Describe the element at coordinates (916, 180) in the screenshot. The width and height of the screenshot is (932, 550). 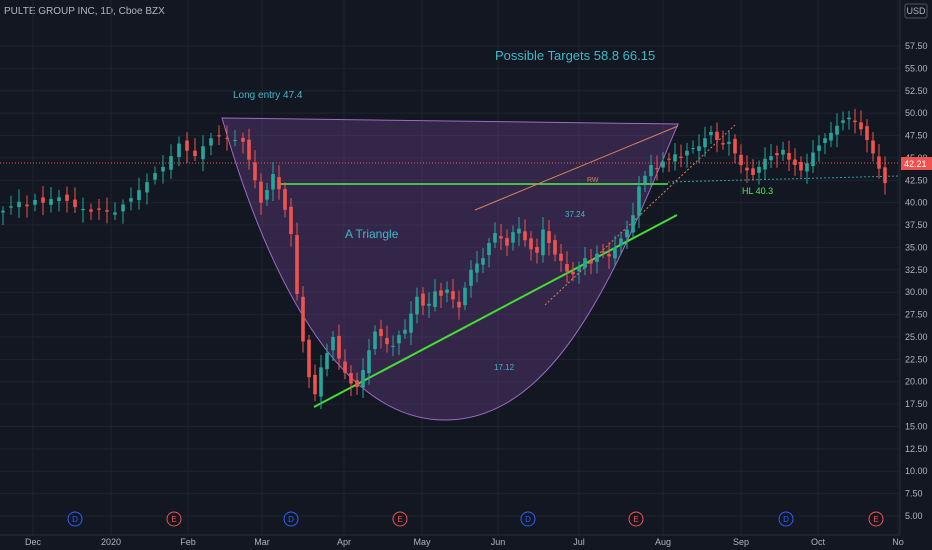
I see `y-tick-label: 42.50` at that location.